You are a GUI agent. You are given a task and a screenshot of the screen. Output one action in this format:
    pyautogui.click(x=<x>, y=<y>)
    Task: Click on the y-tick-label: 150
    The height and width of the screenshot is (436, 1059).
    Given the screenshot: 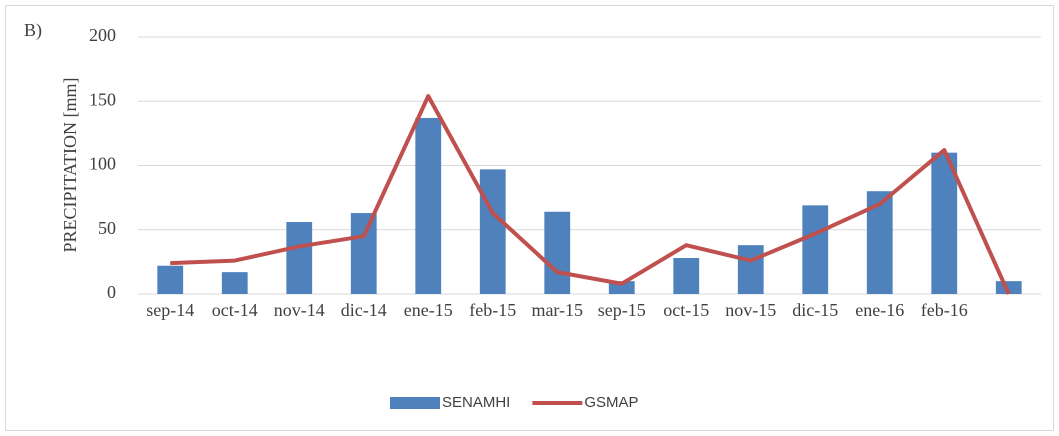 What is the action you would take?
    pyautogui.click(x=102, y=99)
    